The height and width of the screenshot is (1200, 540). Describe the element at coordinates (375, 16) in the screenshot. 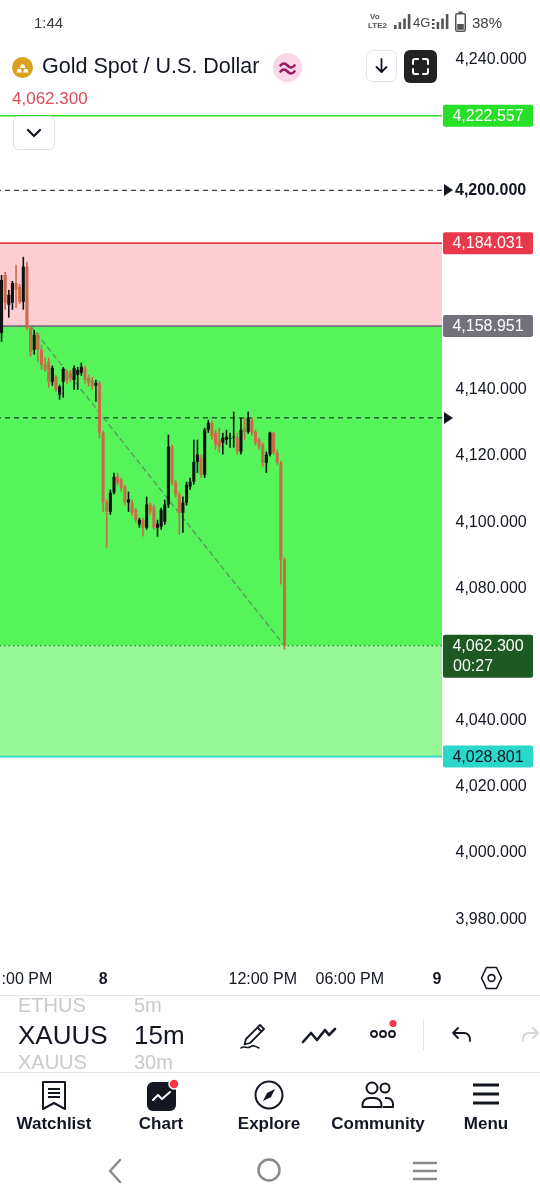

I see `text: Vo` at that location.